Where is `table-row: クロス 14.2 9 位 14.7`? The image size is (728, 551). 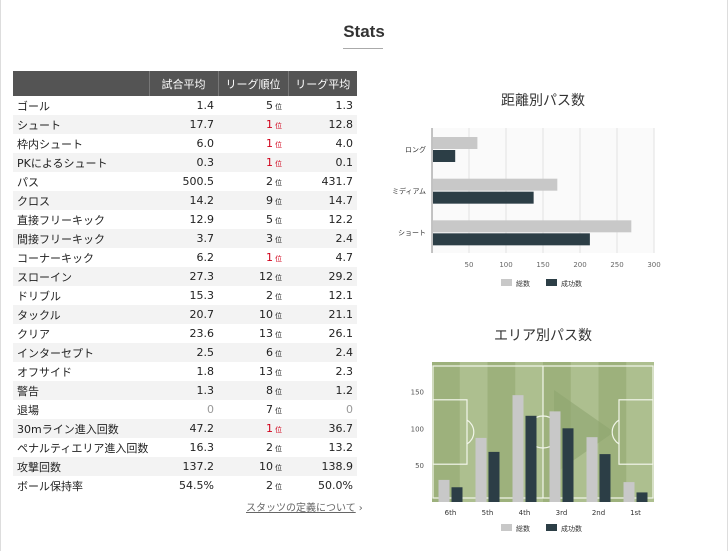
table-row: クロス 14.2 9 位 14.7 is located at coordinates (185, 200).